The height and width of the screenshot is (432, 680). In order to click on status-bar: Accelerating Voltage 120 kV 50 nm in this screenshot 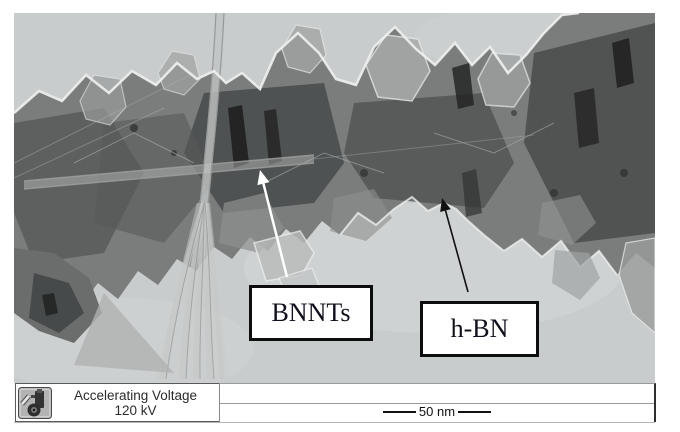, I will do `click(335, 403)`.